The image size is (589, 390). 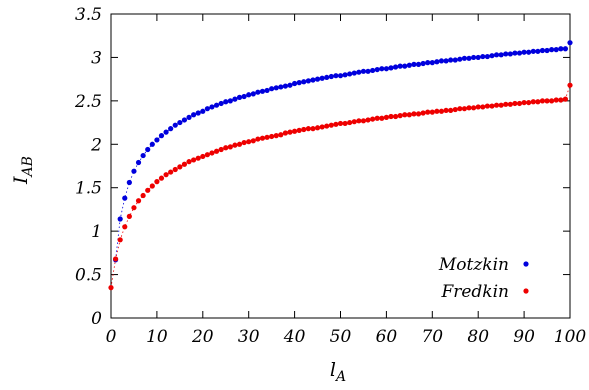 I want to click on x-tick-label: 100, so click(x=570, y=337).